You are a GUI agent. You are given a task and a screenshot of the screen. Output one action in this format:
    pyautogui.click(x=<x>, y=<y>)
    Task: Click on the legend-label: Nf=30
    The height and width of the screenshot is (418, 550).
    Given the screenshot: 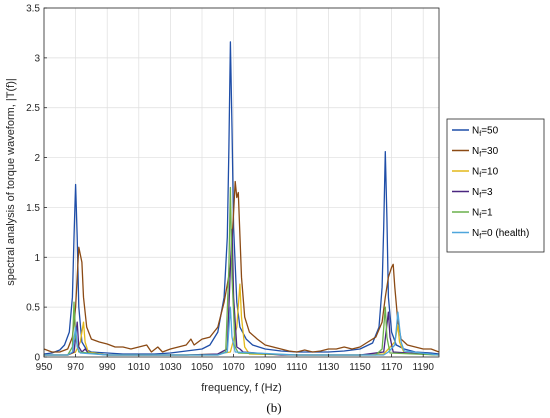 What is the action you would take?
    pyautogui.click(x=485, y=152)
    